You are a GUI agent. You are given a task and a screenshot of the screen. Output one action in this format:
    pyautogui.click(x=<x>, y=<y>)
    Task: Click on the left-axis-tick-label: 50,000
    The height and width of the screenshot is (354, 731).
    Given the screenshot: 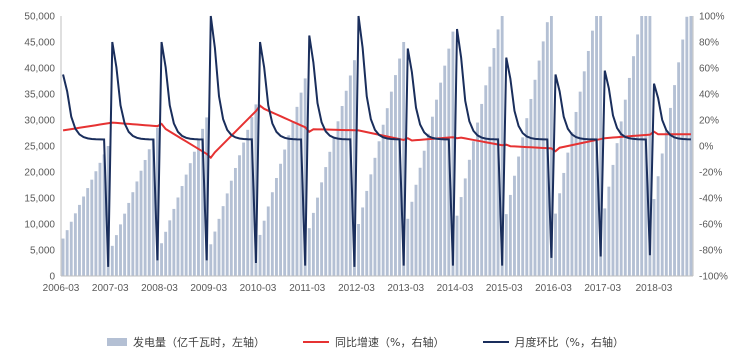 What is the action you would take?
    pyautogui.click(x=39, y=17)
    